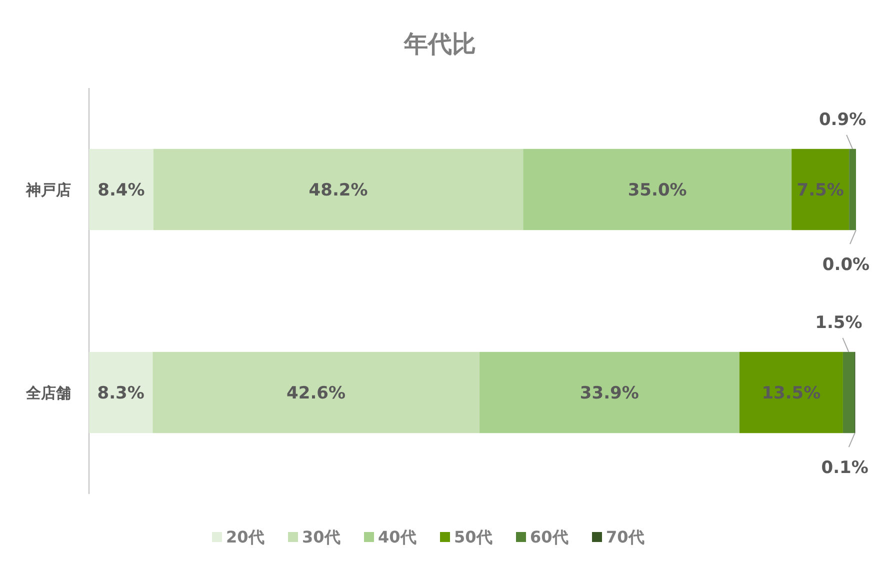  Describe the element at coordinates (625, 537) in the screenshot. I see `legend-label: 70代` at that location.